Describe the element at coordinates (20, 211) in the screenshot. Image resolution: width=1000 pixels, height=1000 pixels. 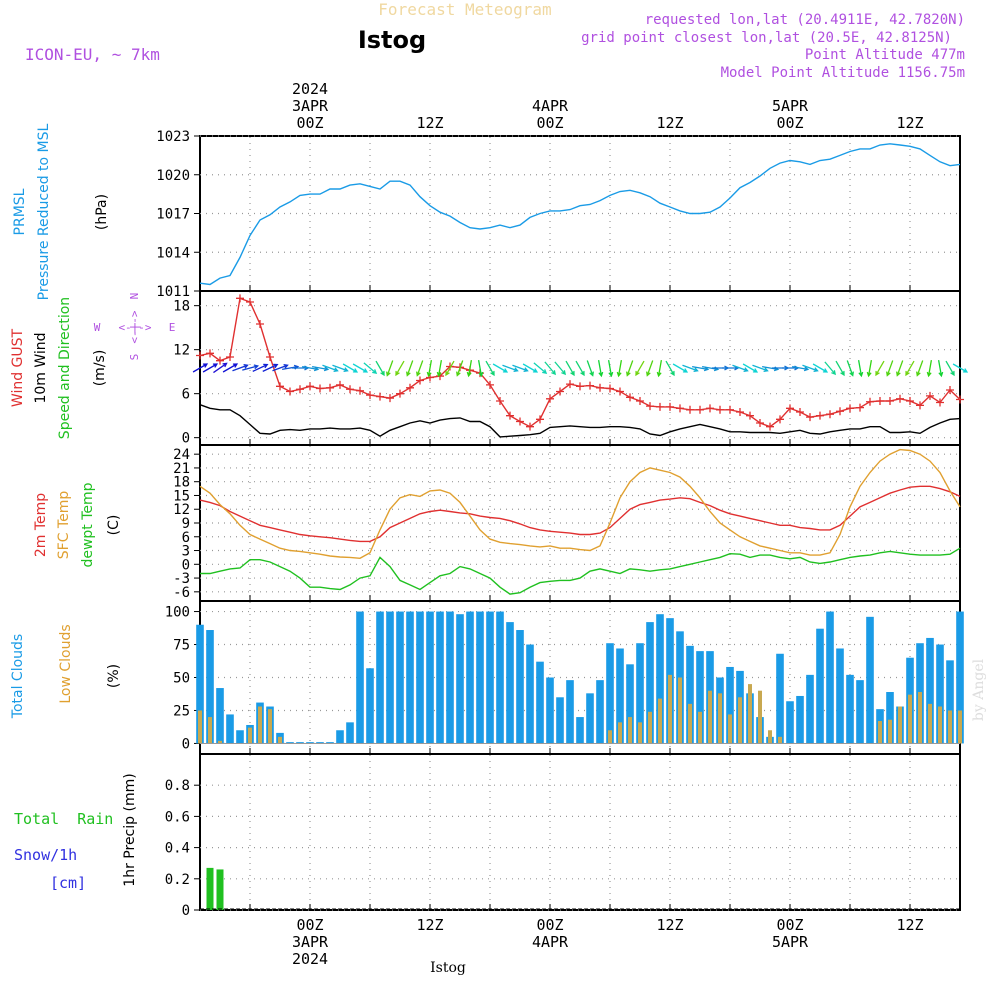
I see `pressure-label-1: PRMSL` at that location.